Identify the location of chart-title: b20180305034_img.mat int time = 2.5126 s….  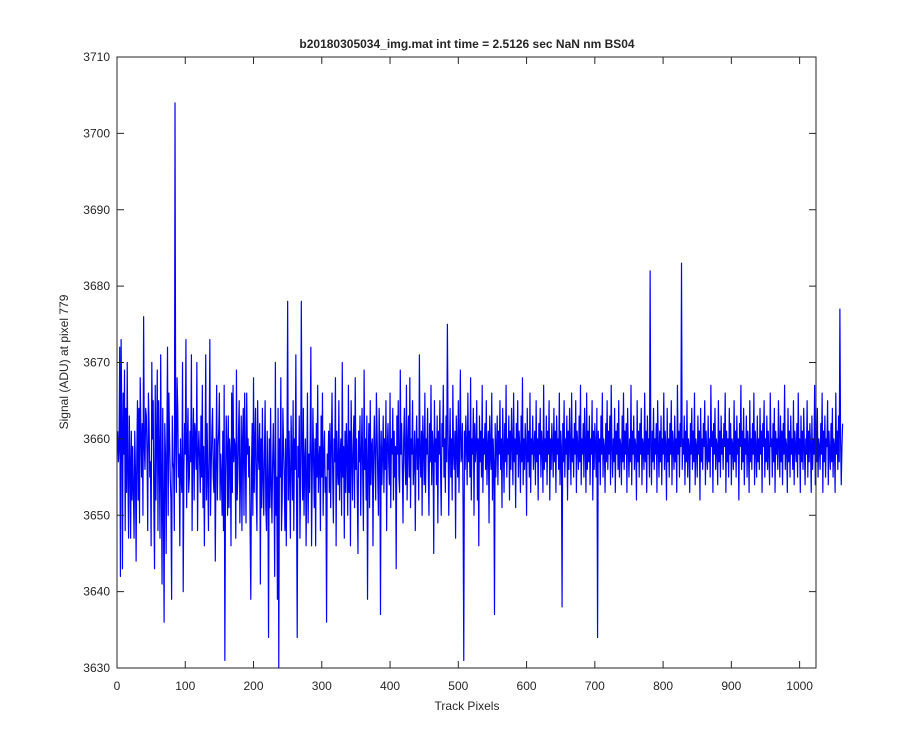
(467, 44).